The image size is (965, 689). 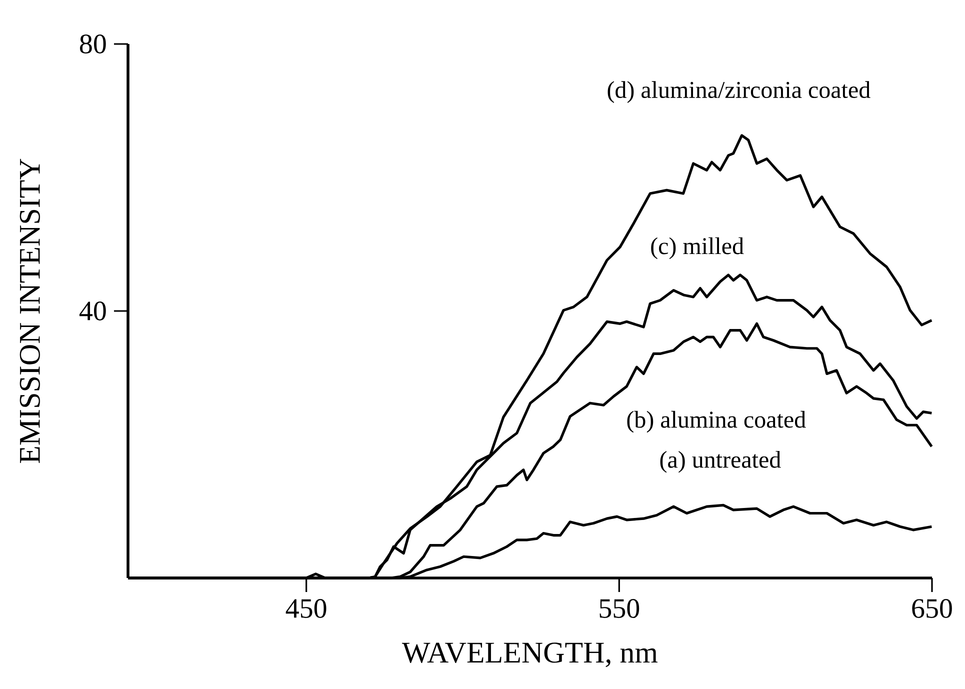 What do you see at coordinates (306, 608) in the screenshot?
I see `x-tick-label: 450` at bounding box center [306, 608].